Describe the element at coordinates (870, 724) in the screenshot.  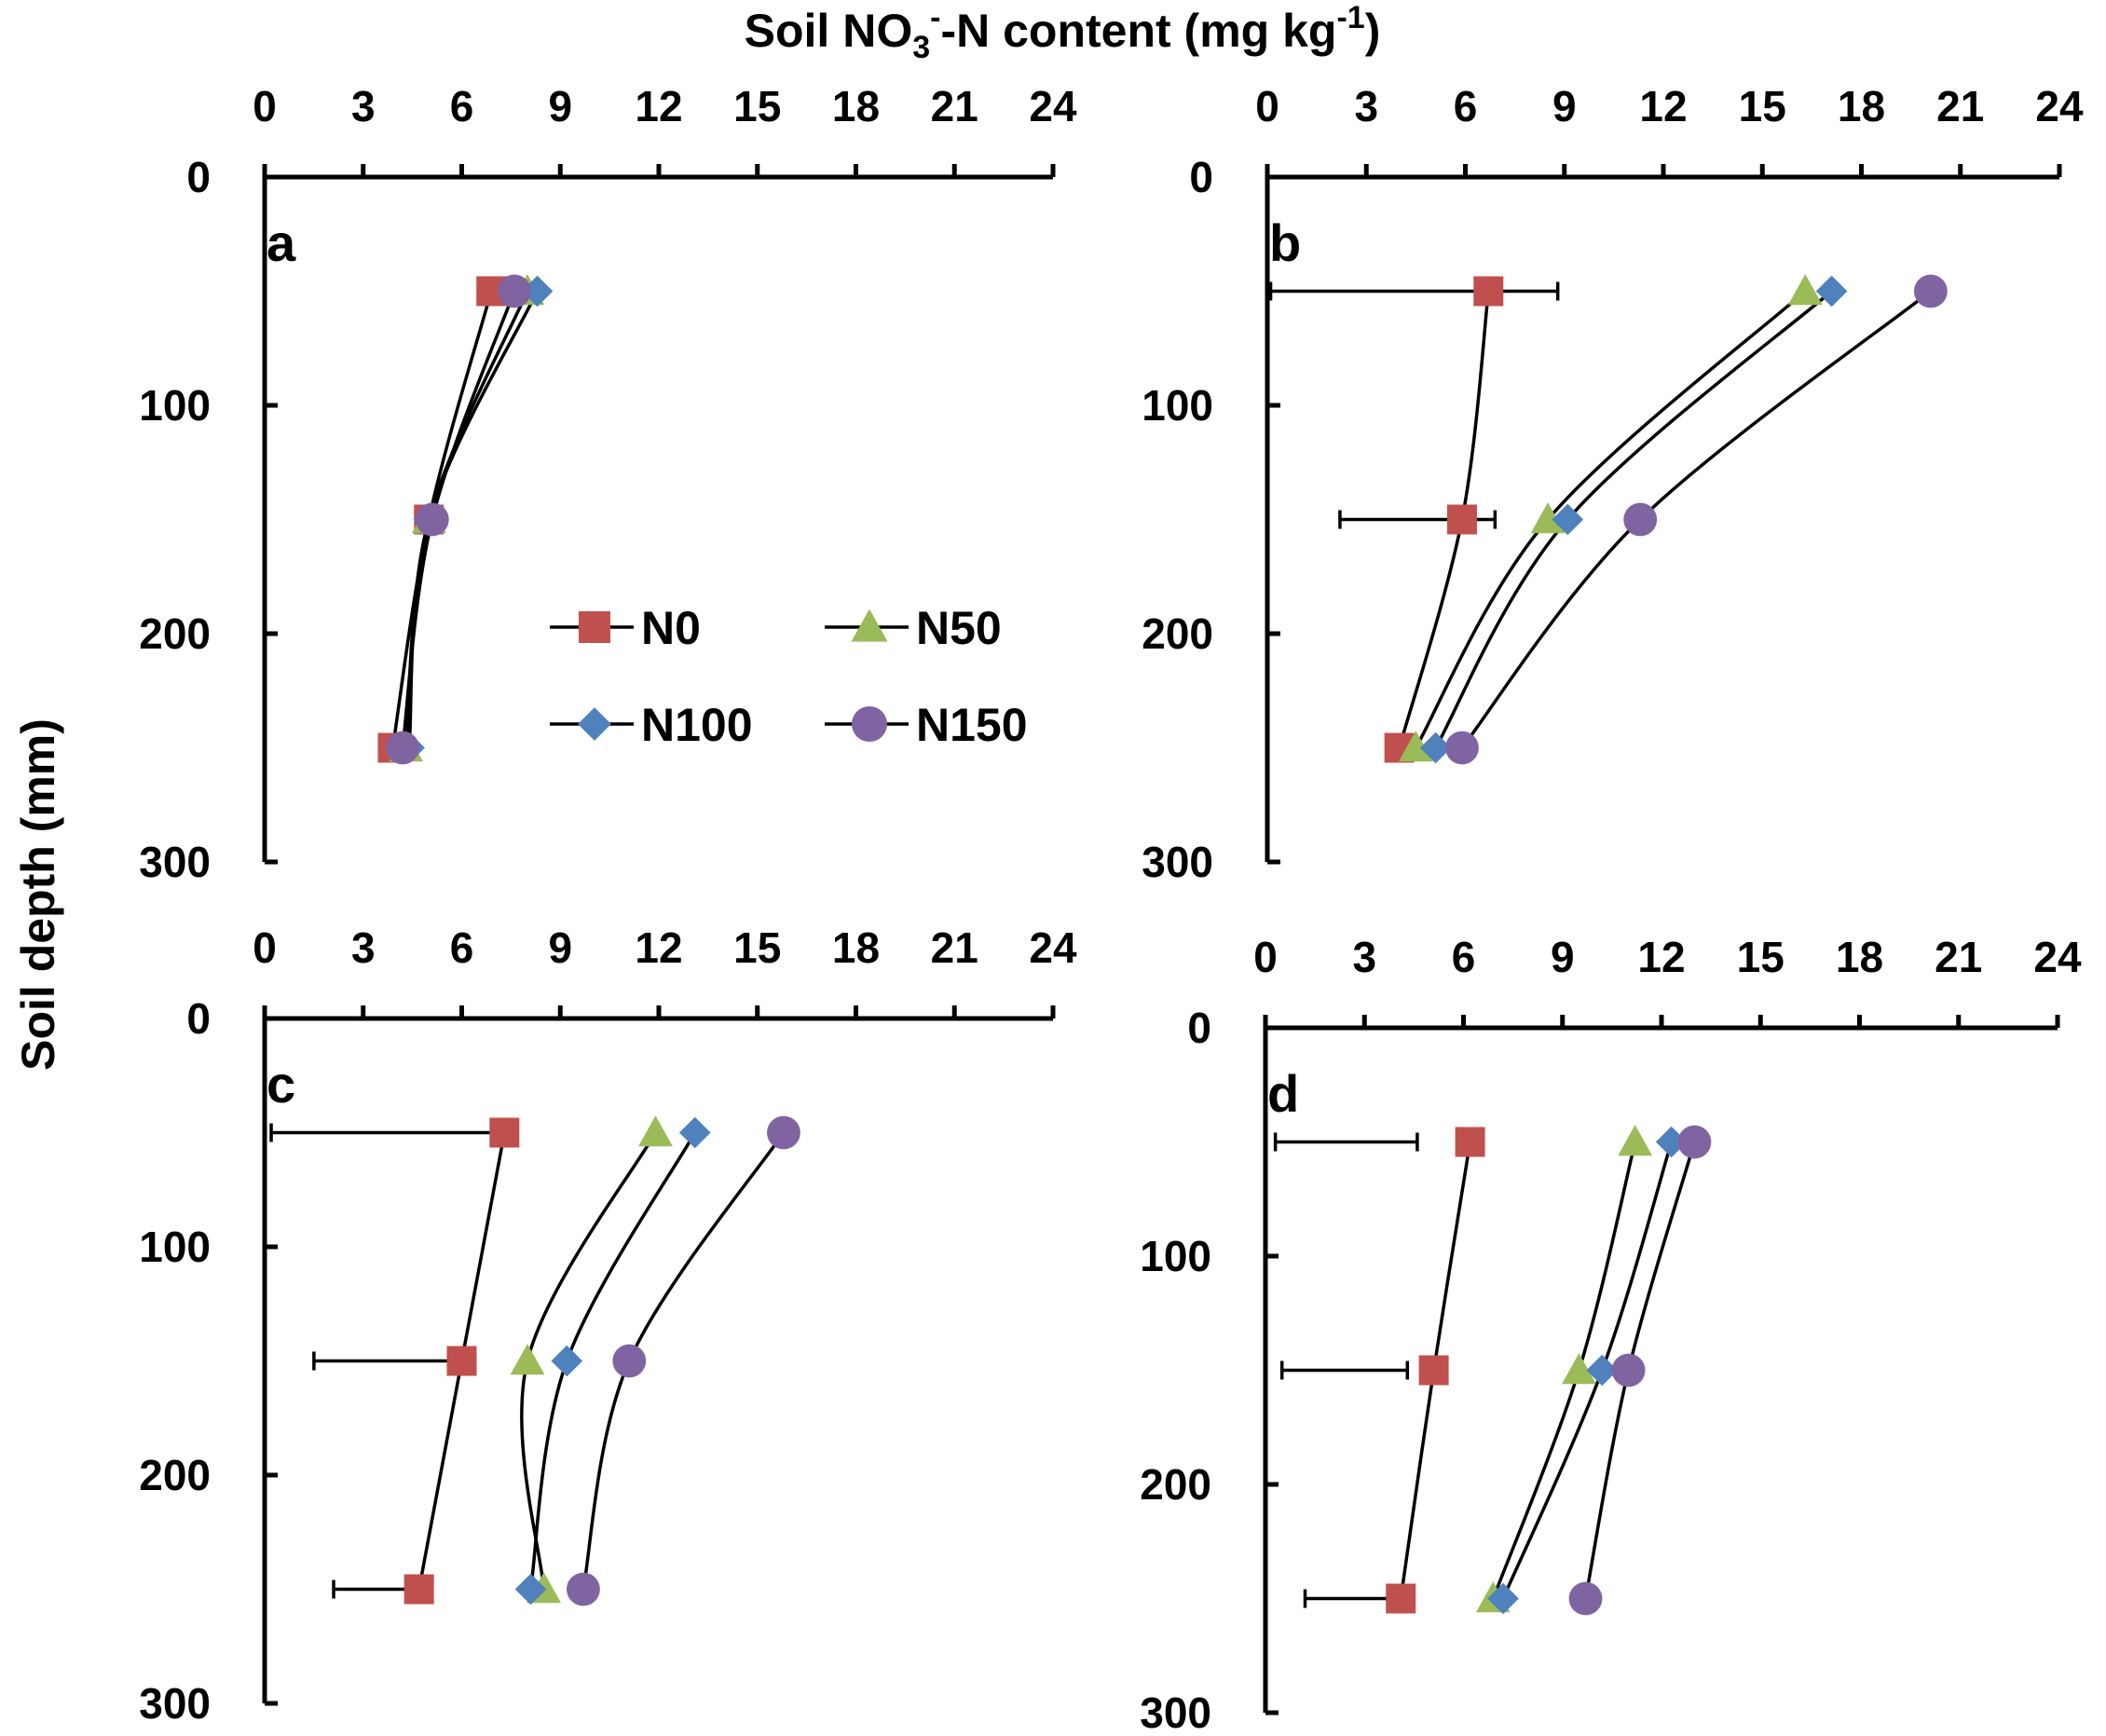
I see `legend-marker-n150` at that location.